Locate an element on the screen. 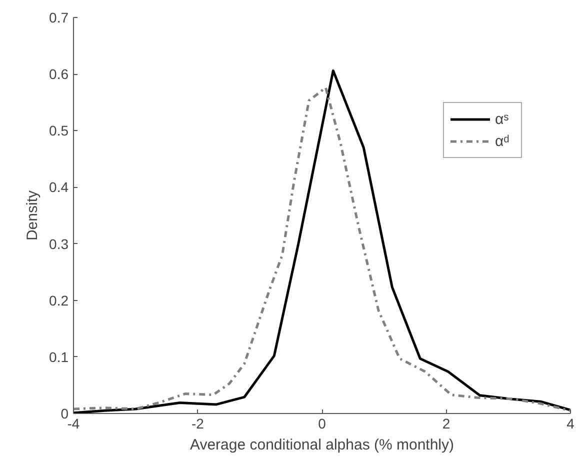 This screenshot has height=466, width=576. legend-label: αˢ is located at coordinates (502, 119).